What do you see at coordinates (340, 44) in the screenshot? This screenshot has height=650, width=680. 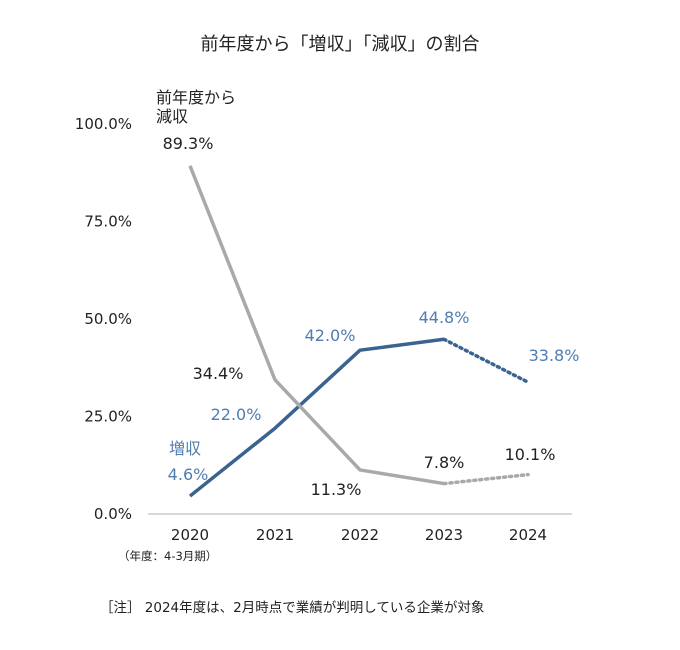 I see `chart-title: 前年度から「増収」「減収」の割合` at bounding box center [340, 44].